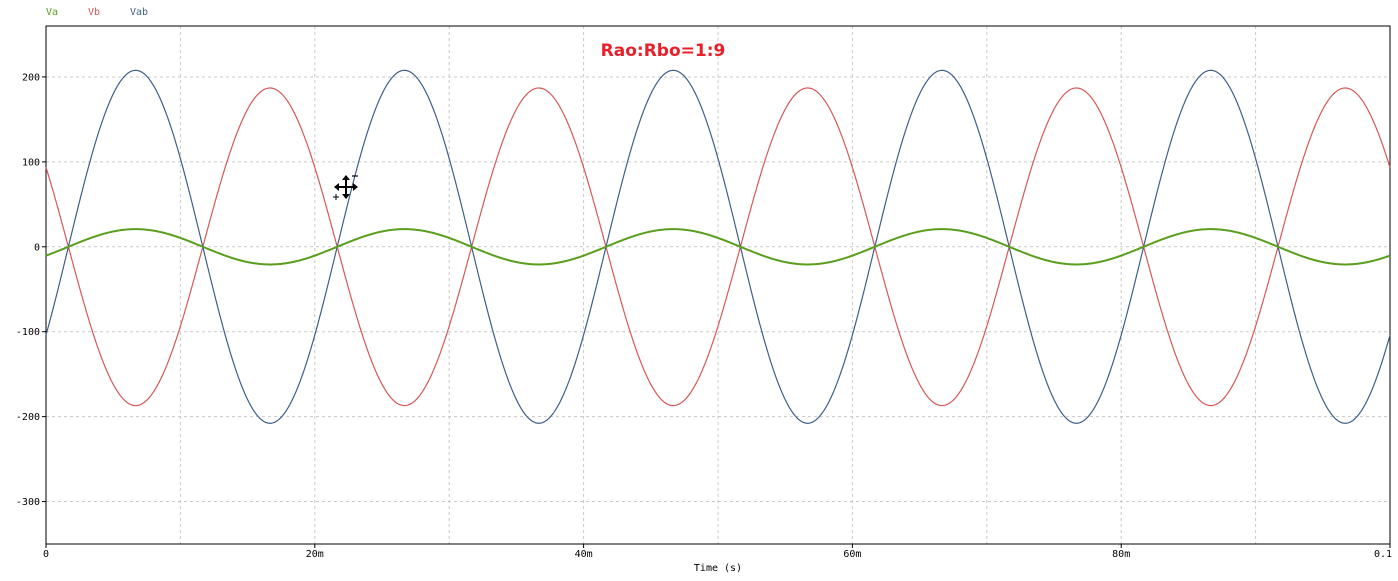  I want to click on annotation: Rao:Rbo=1:9, so click(663, 51).